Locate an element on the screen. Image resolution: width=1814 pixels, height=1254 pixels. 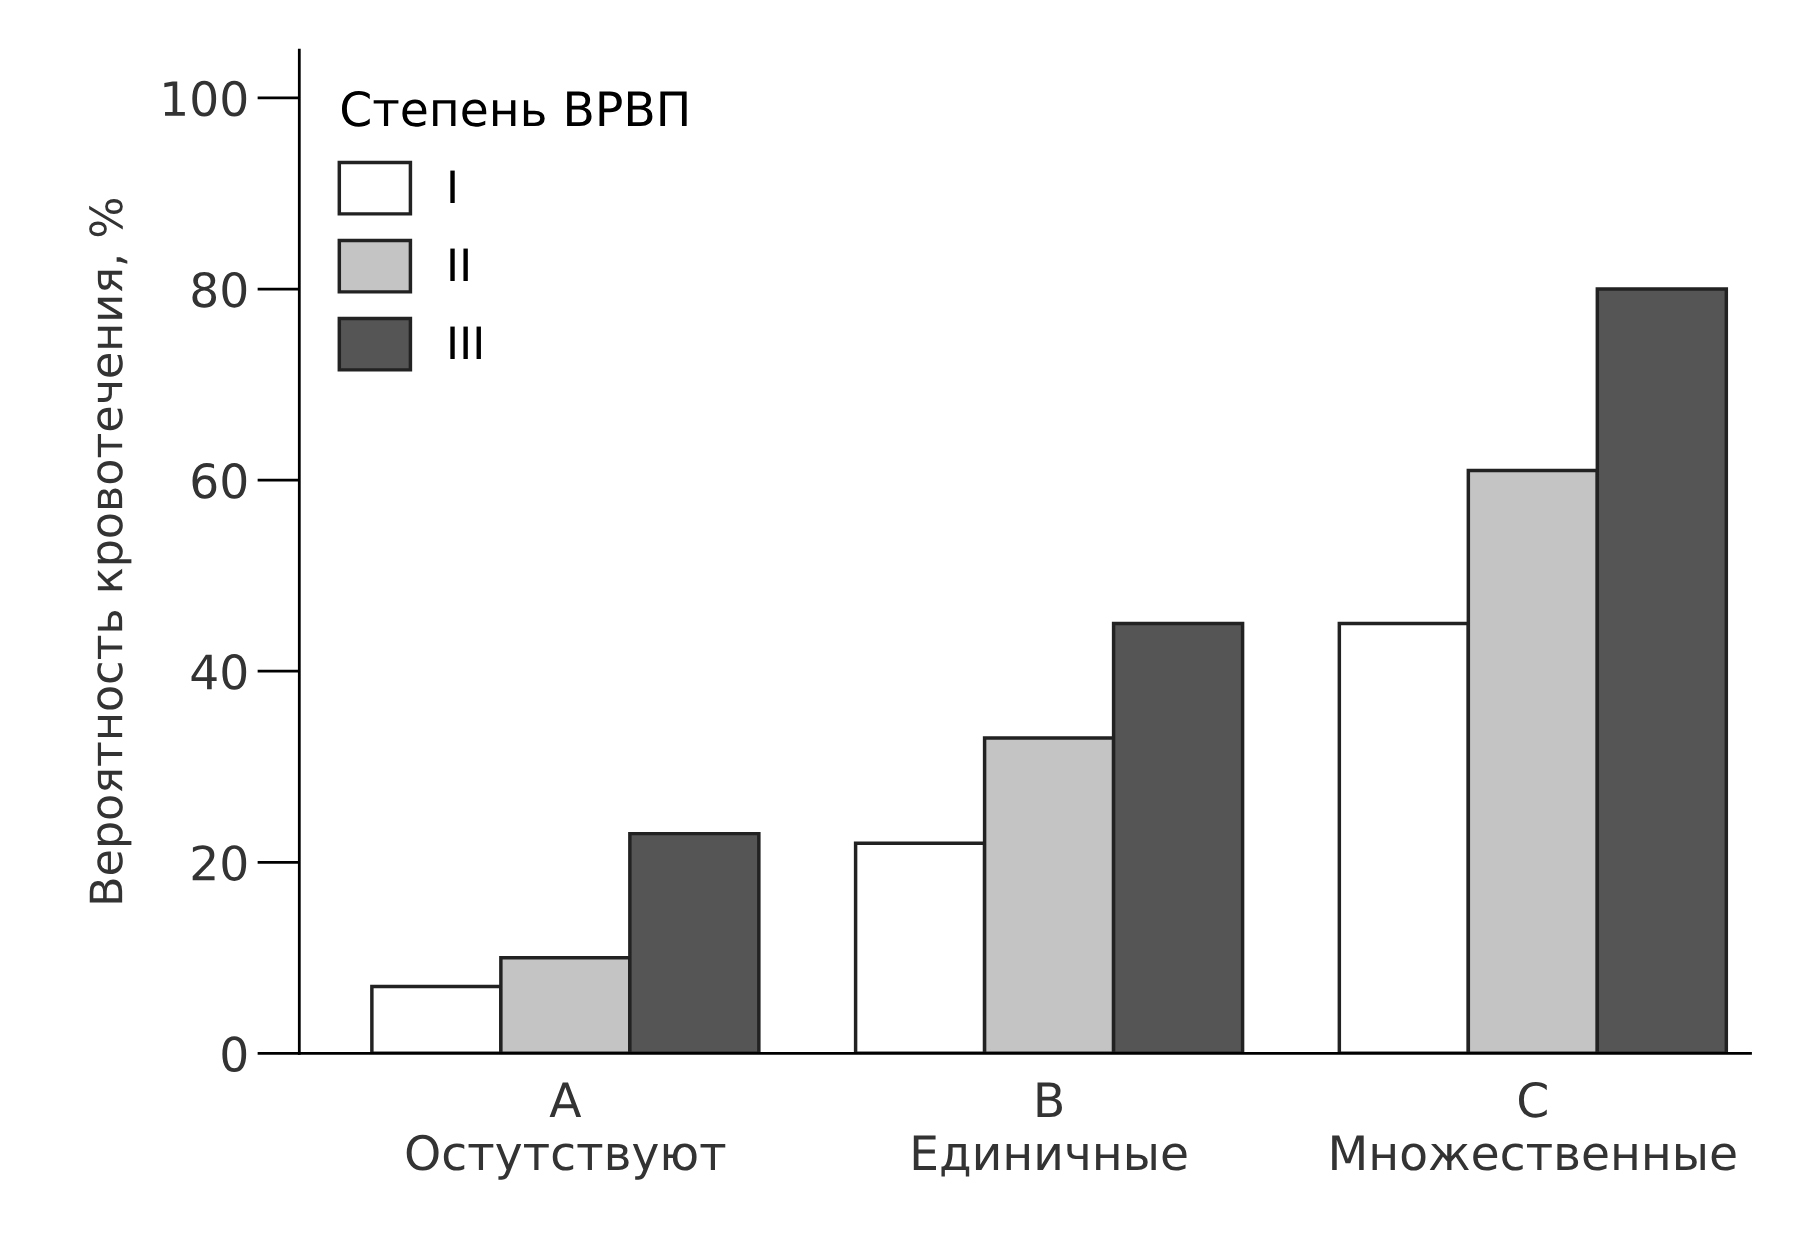
legend-label: III is located at coordinates (465, 342).